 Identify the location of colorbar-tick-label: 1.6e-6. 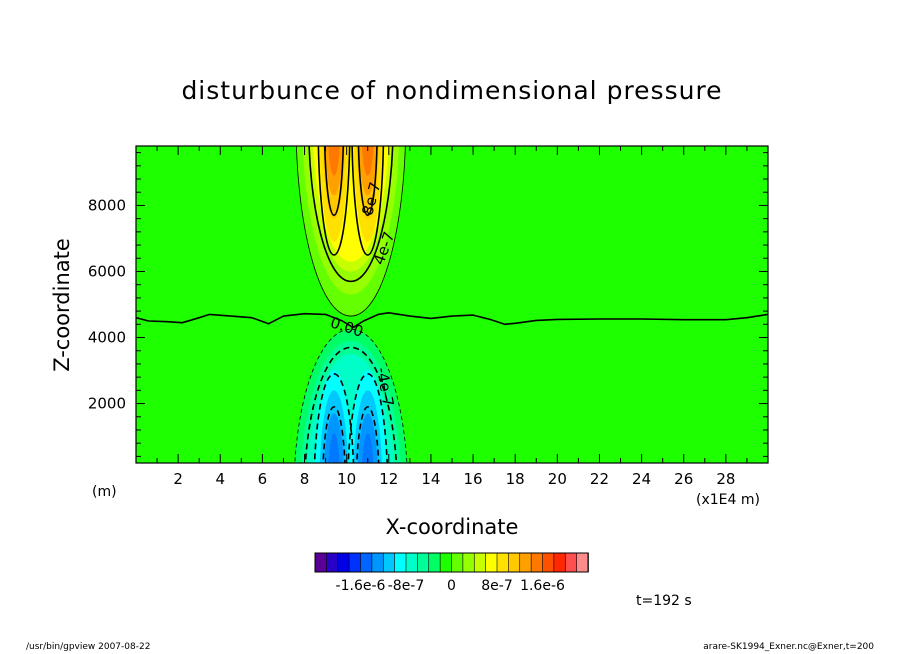
(542, 586).